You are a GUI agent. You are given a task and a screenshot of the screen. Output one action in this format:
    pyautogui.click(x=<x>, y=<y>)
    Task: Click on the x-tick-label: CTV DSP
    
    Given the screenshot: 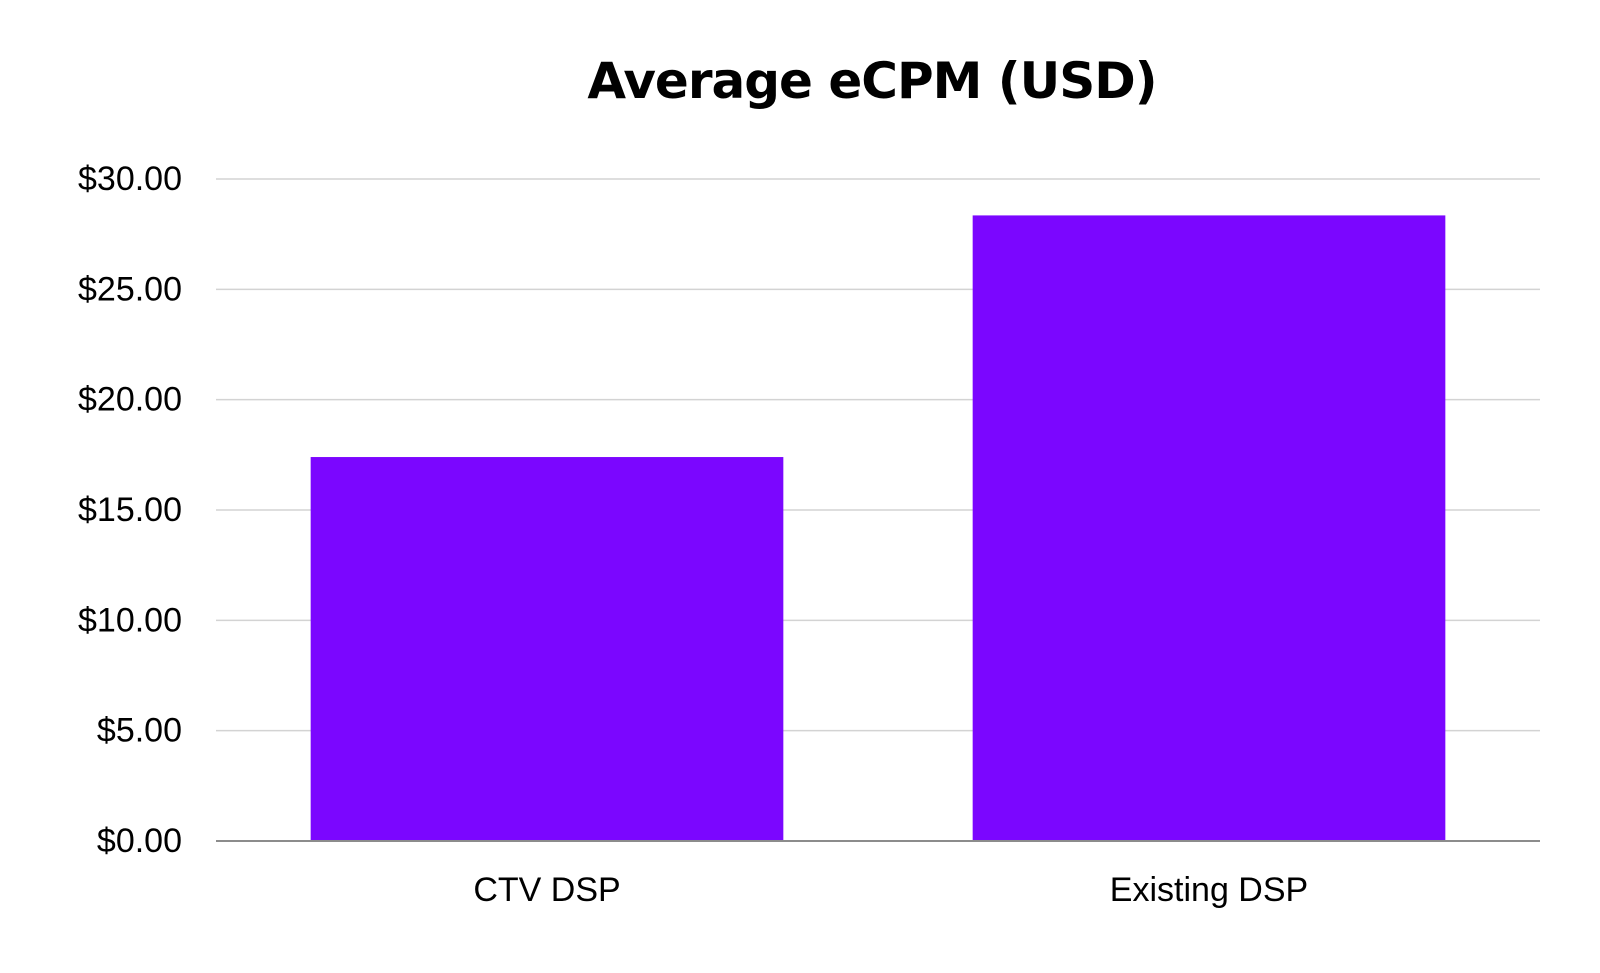 What is the action you would take?
    pyautogui.click(x=546, y=890)
    